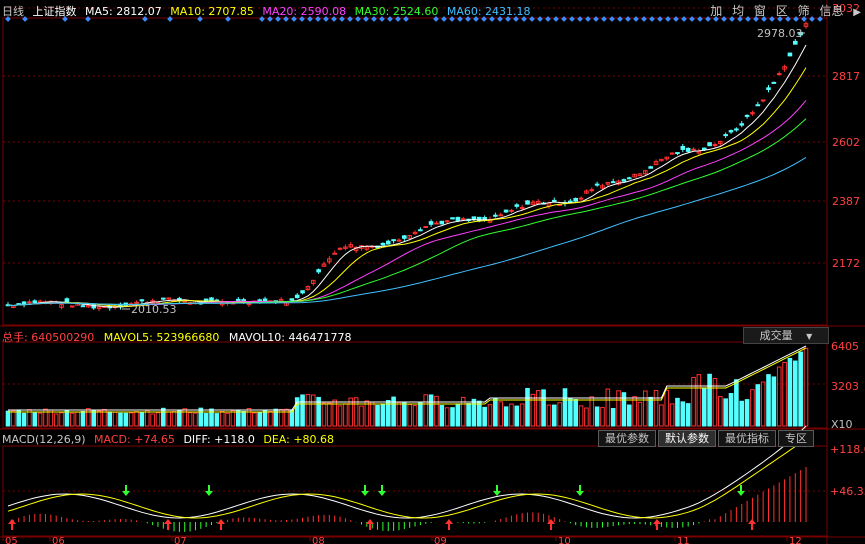 This screenshot has height=544, width=865. I want to click on tab-best-params: 最优参数, so click(627, 438).